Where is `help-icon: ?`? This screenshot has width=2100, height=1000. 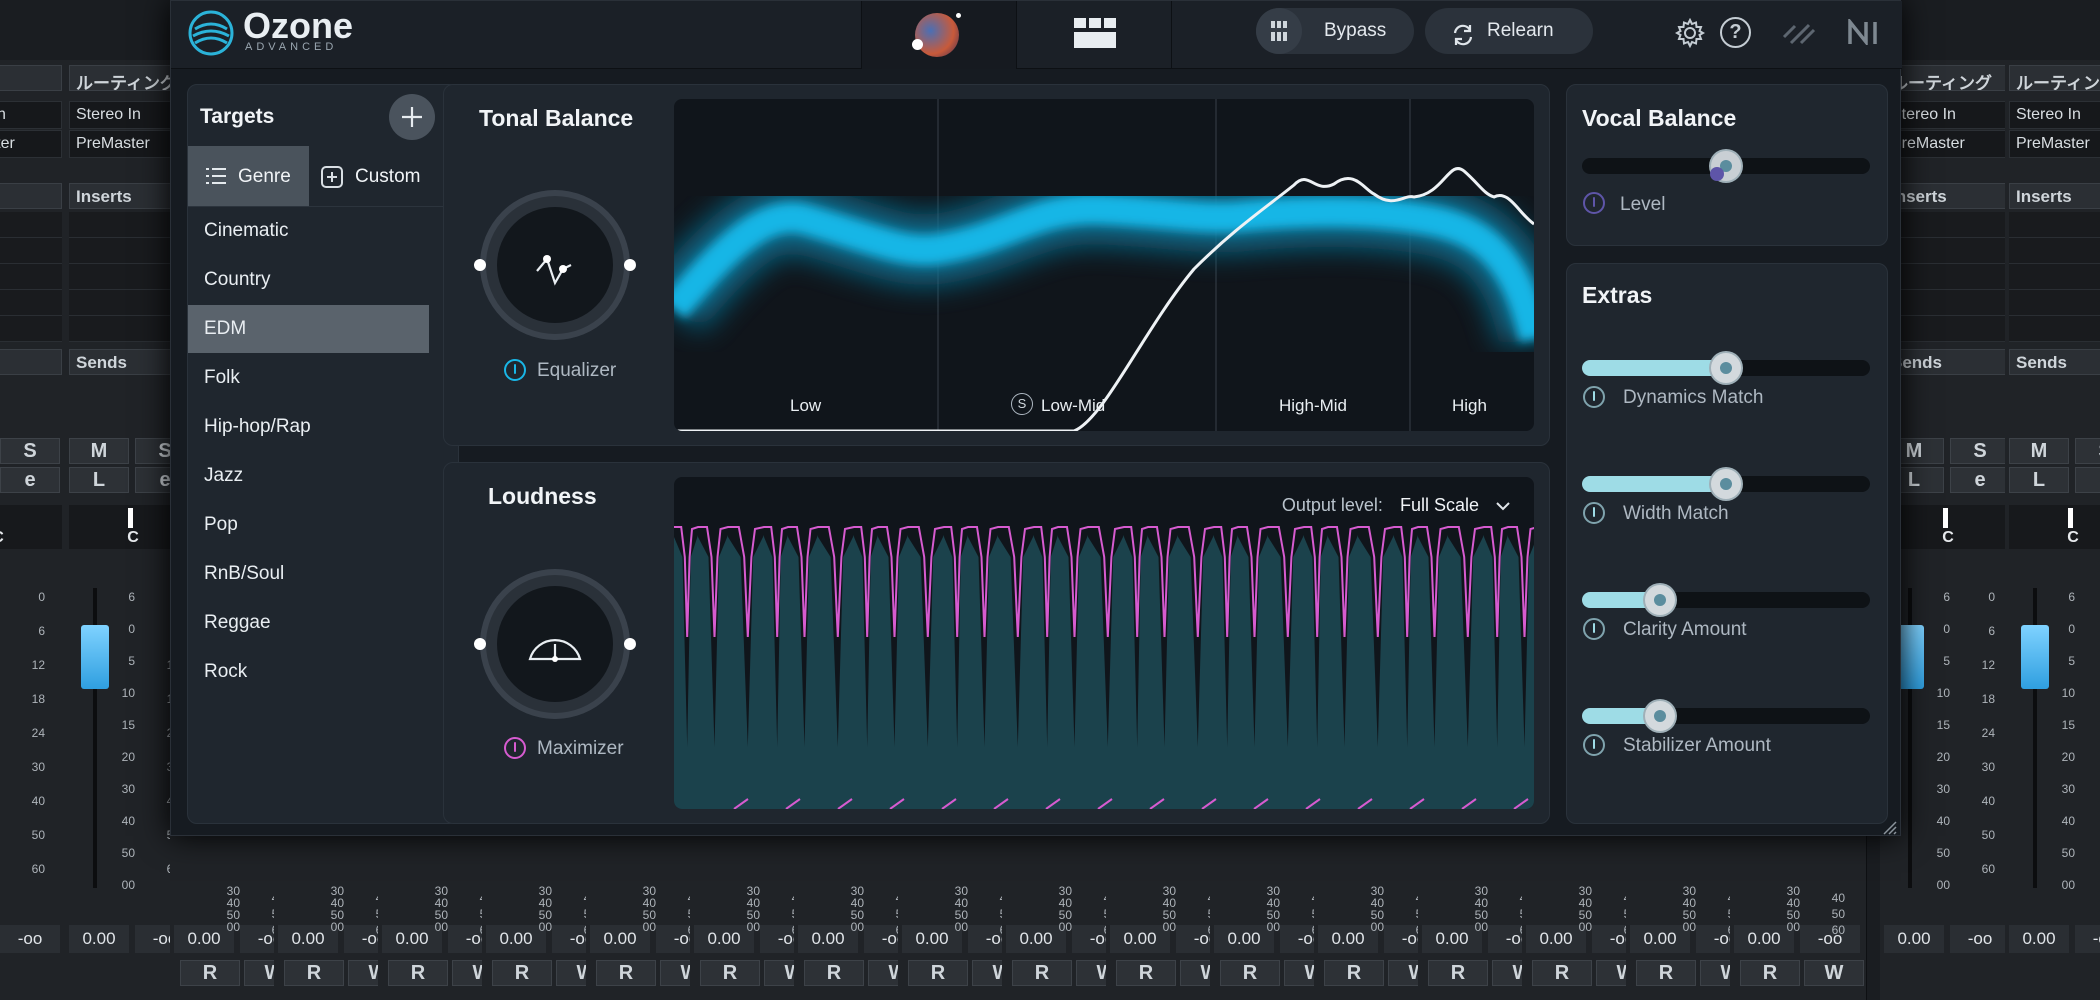
help-icon: ? is located at coordinates (1735, 32).